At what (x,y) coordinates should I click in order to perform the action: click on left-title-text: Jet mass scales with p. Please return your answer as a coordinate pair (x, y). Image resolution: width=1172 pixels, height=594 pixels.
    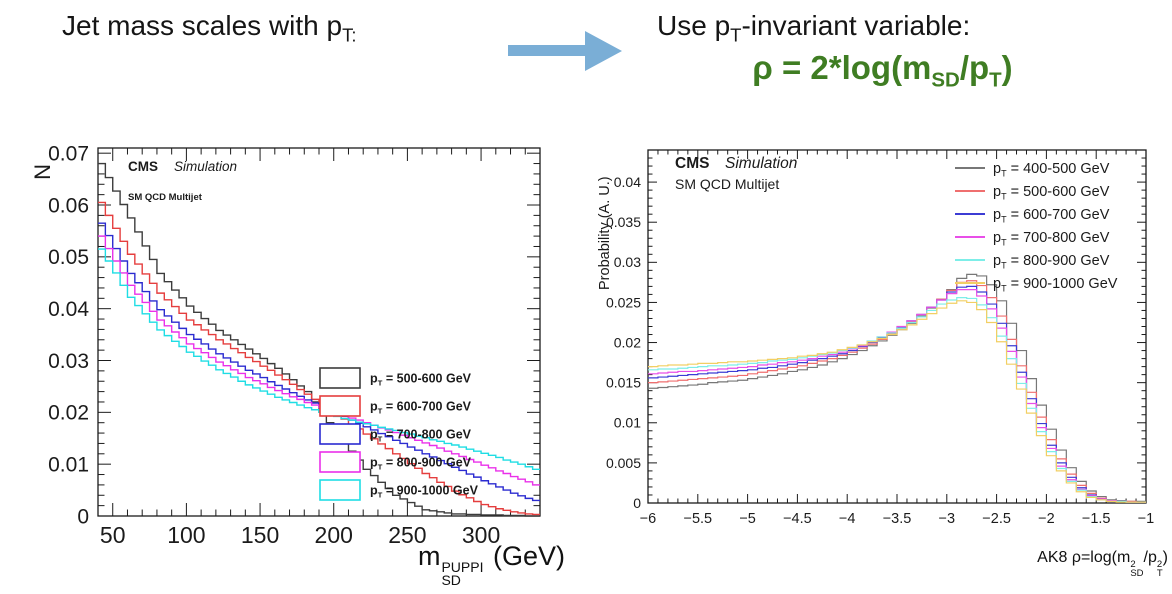
    Looking at the image, I should click on (202, 25).